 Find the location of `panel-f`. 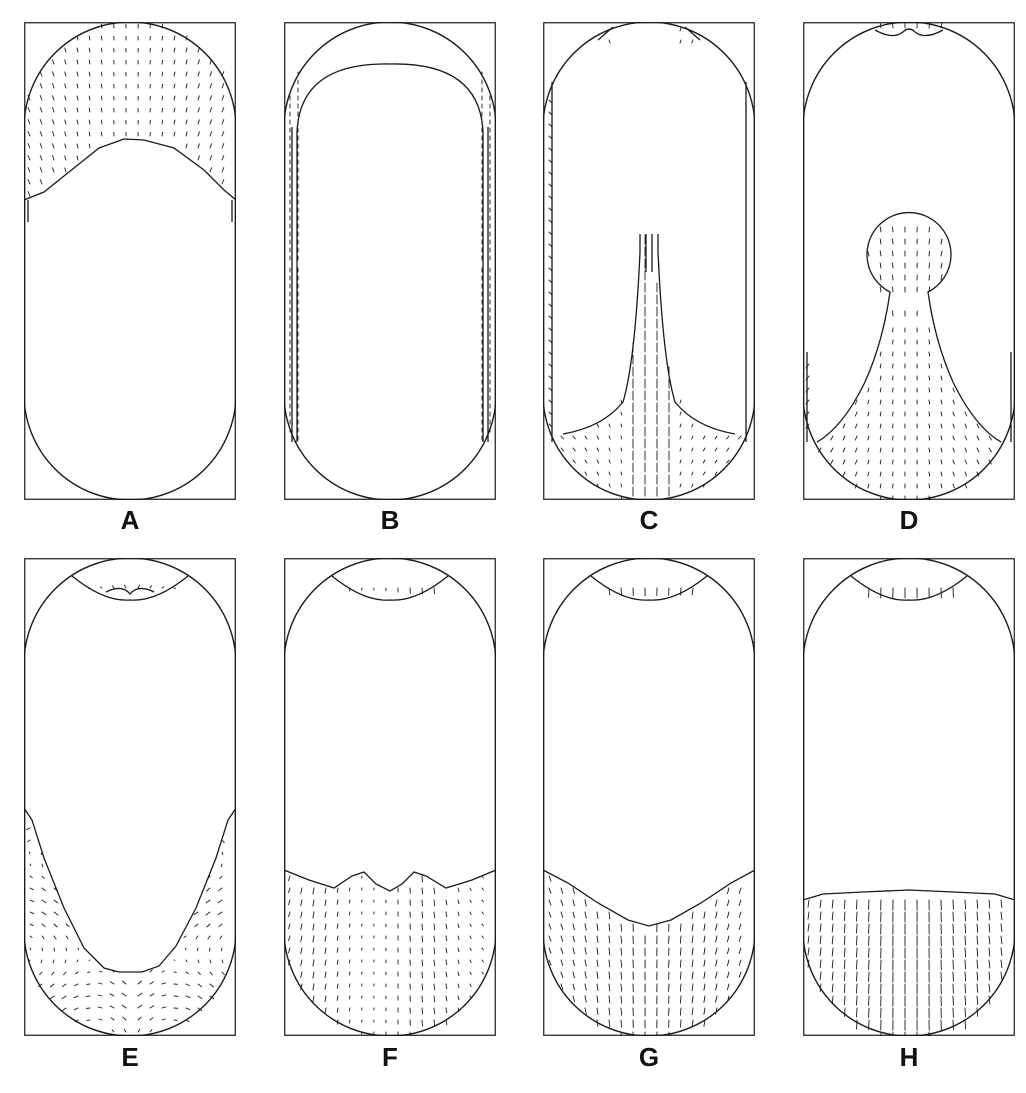

panel-f is located at coordinates (390, 797).